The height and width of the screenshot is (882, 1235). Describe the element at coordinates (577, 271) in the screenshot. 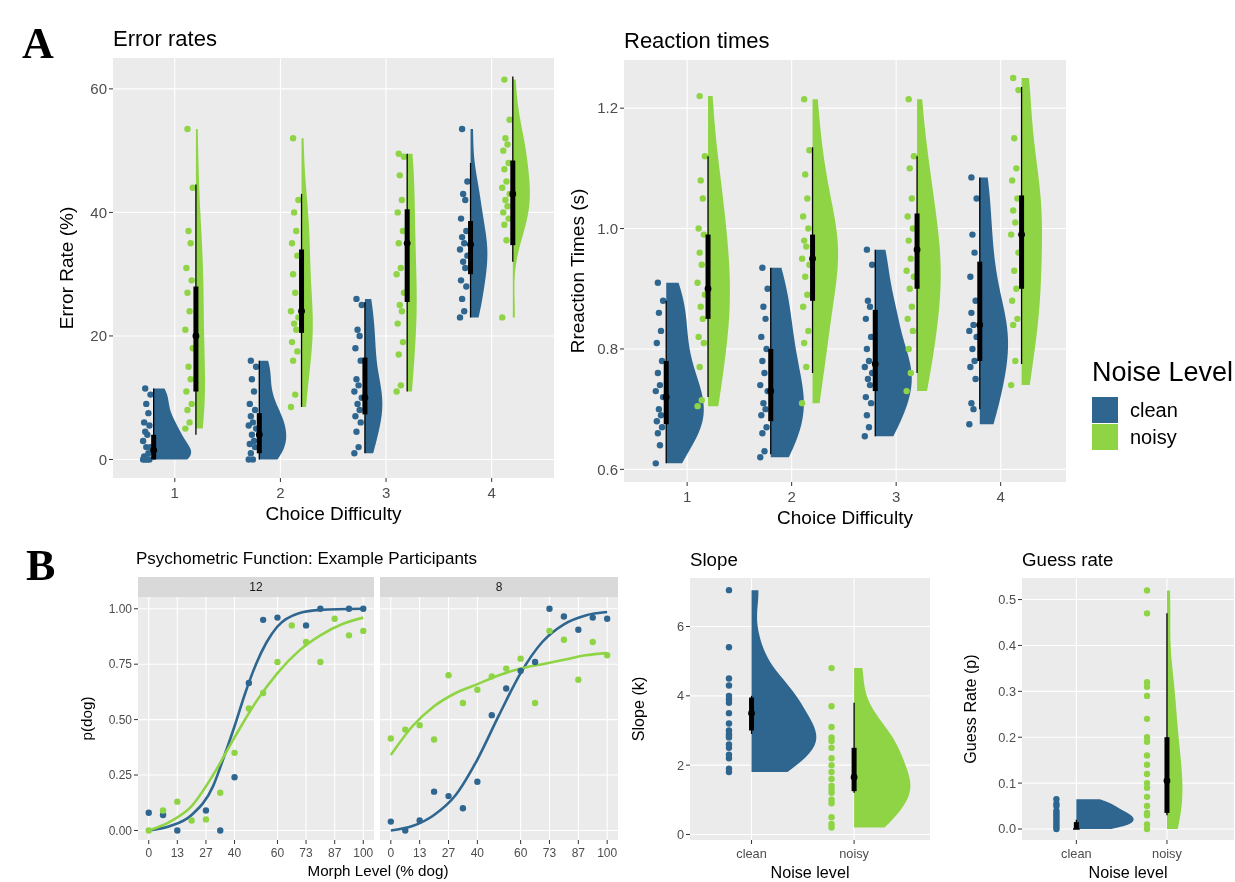

I see `y-axis-title: Rreaction Times (s)` at that location.